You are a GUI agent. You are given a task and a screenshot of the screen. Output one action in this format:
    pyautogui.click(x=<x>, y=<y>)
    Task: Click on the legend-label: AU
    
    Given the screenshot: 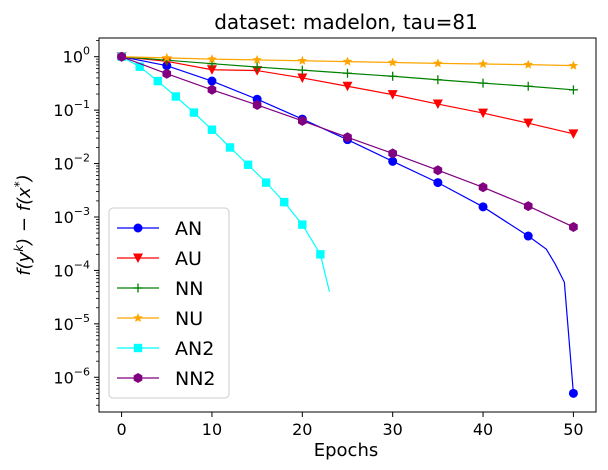 What is the action you would take?
    pyautogui.click(x=188, y=259)
    